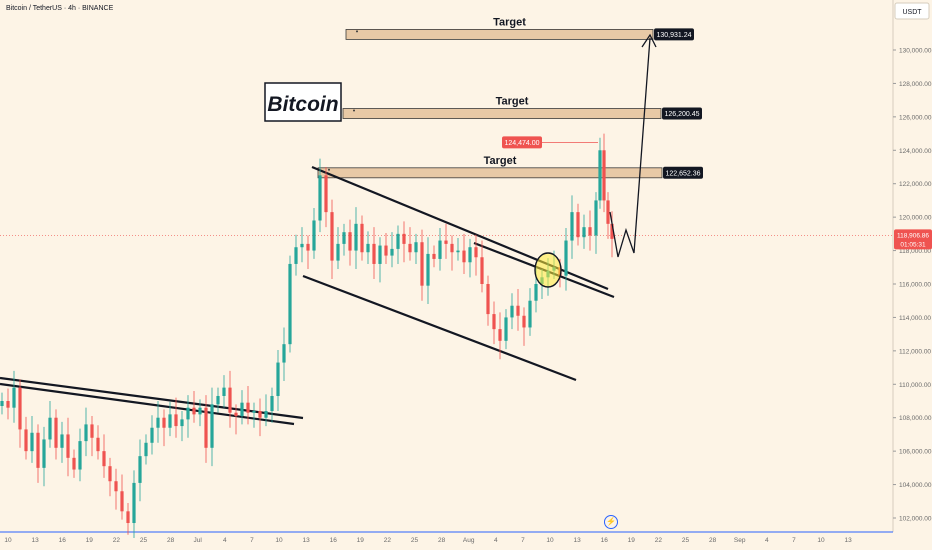 The width and height of the screenshot is (932, 550). I want to click on time-tick-label: 10, so click(279, 540).